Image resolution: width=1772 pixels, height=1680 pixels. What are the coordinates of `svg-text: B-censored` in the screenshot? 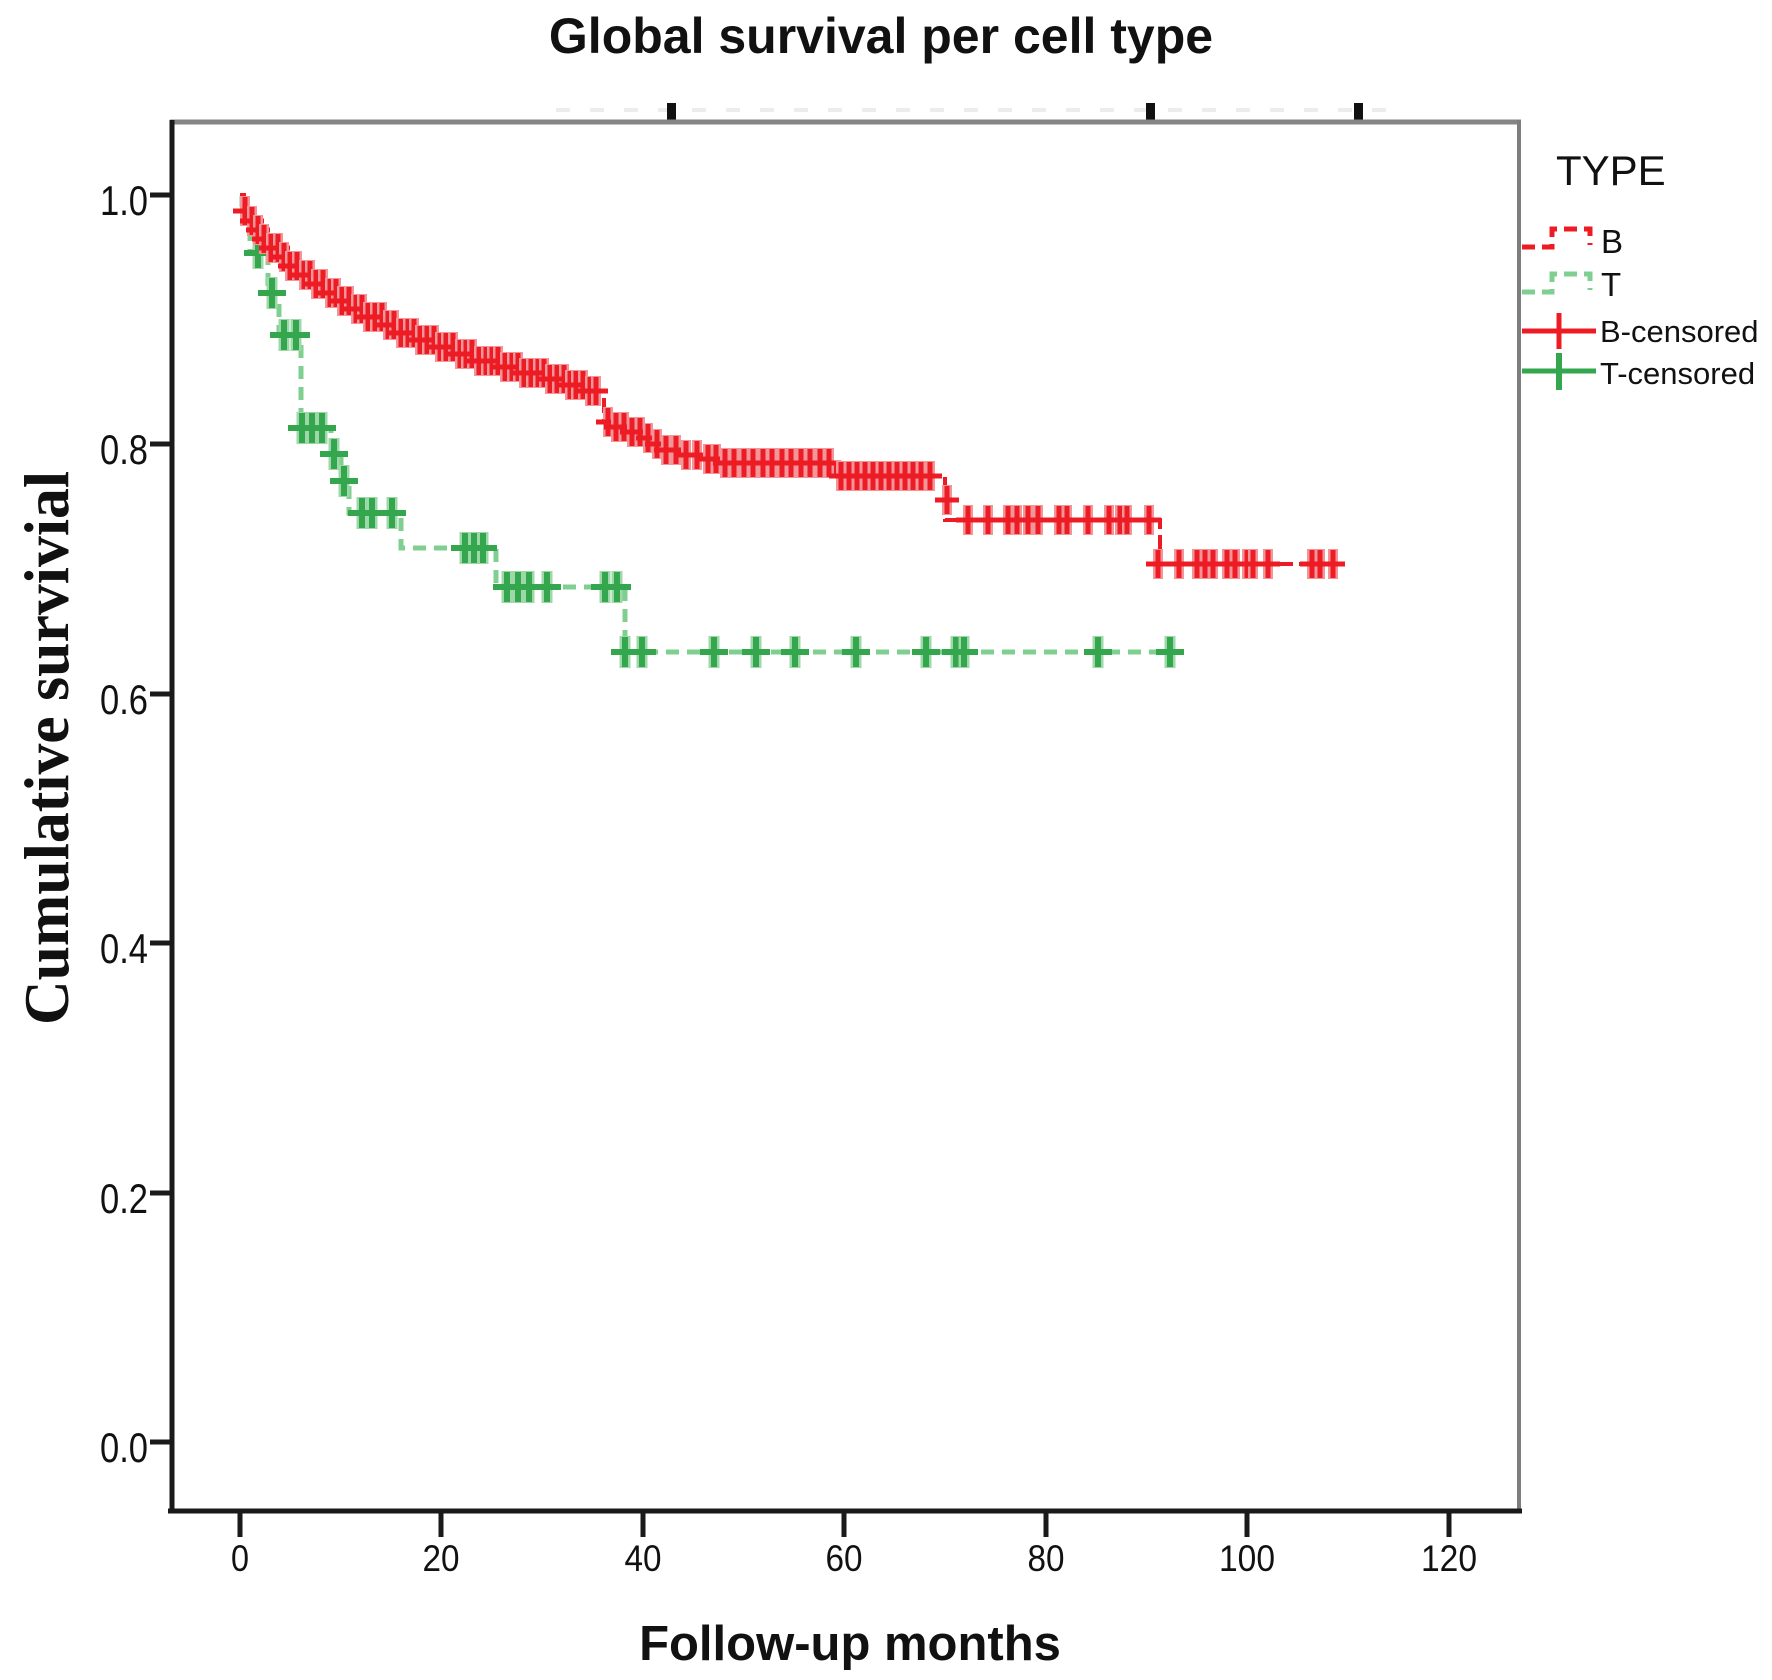 It's located at (1679, 331).